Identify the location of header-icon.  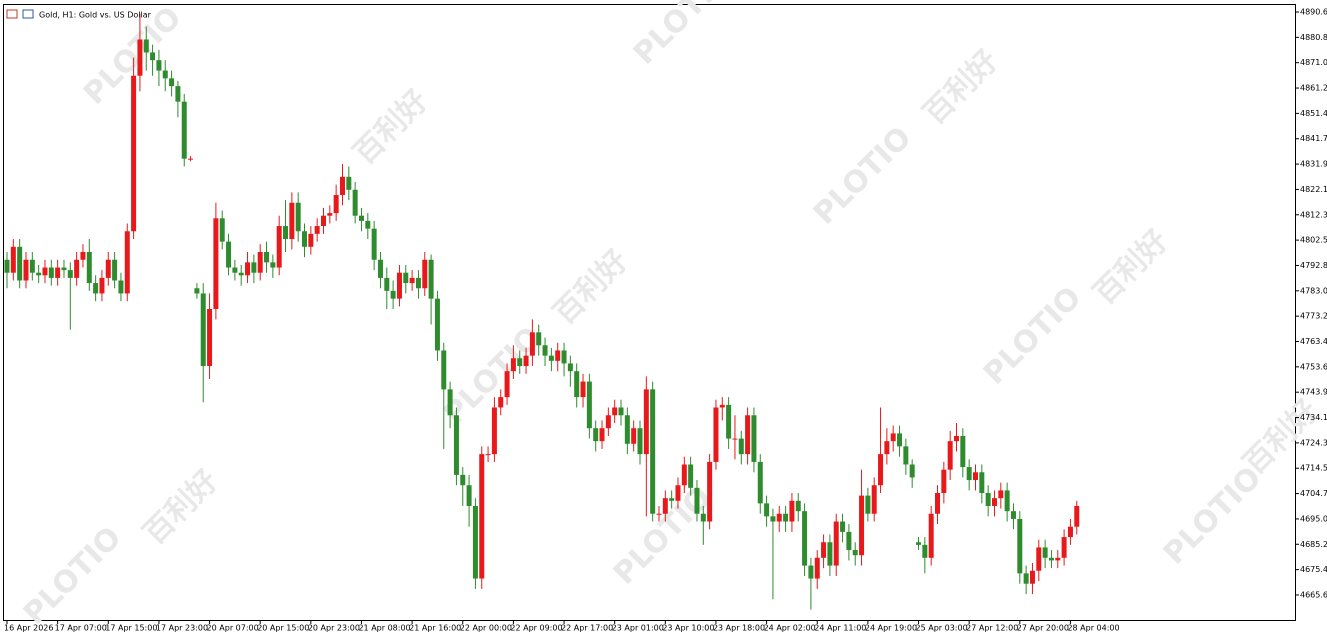
(28, 14).